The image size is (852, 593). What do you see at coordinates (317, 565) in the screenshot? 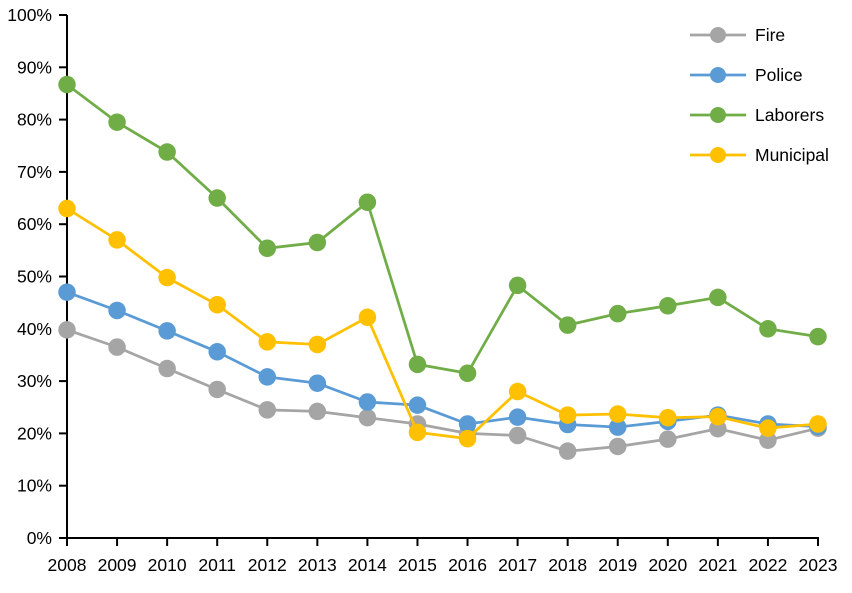
I see `x-tick-label: 2013` at bounding box center [317, 565].